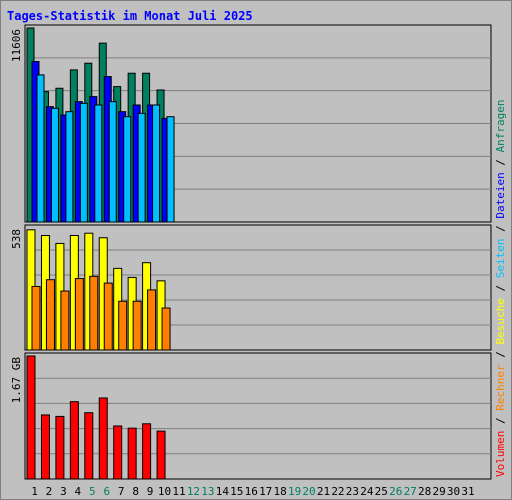  Describe the element at coordinates (63, 491) in the screenshot. I see `x-tick-label: 3` at that location.